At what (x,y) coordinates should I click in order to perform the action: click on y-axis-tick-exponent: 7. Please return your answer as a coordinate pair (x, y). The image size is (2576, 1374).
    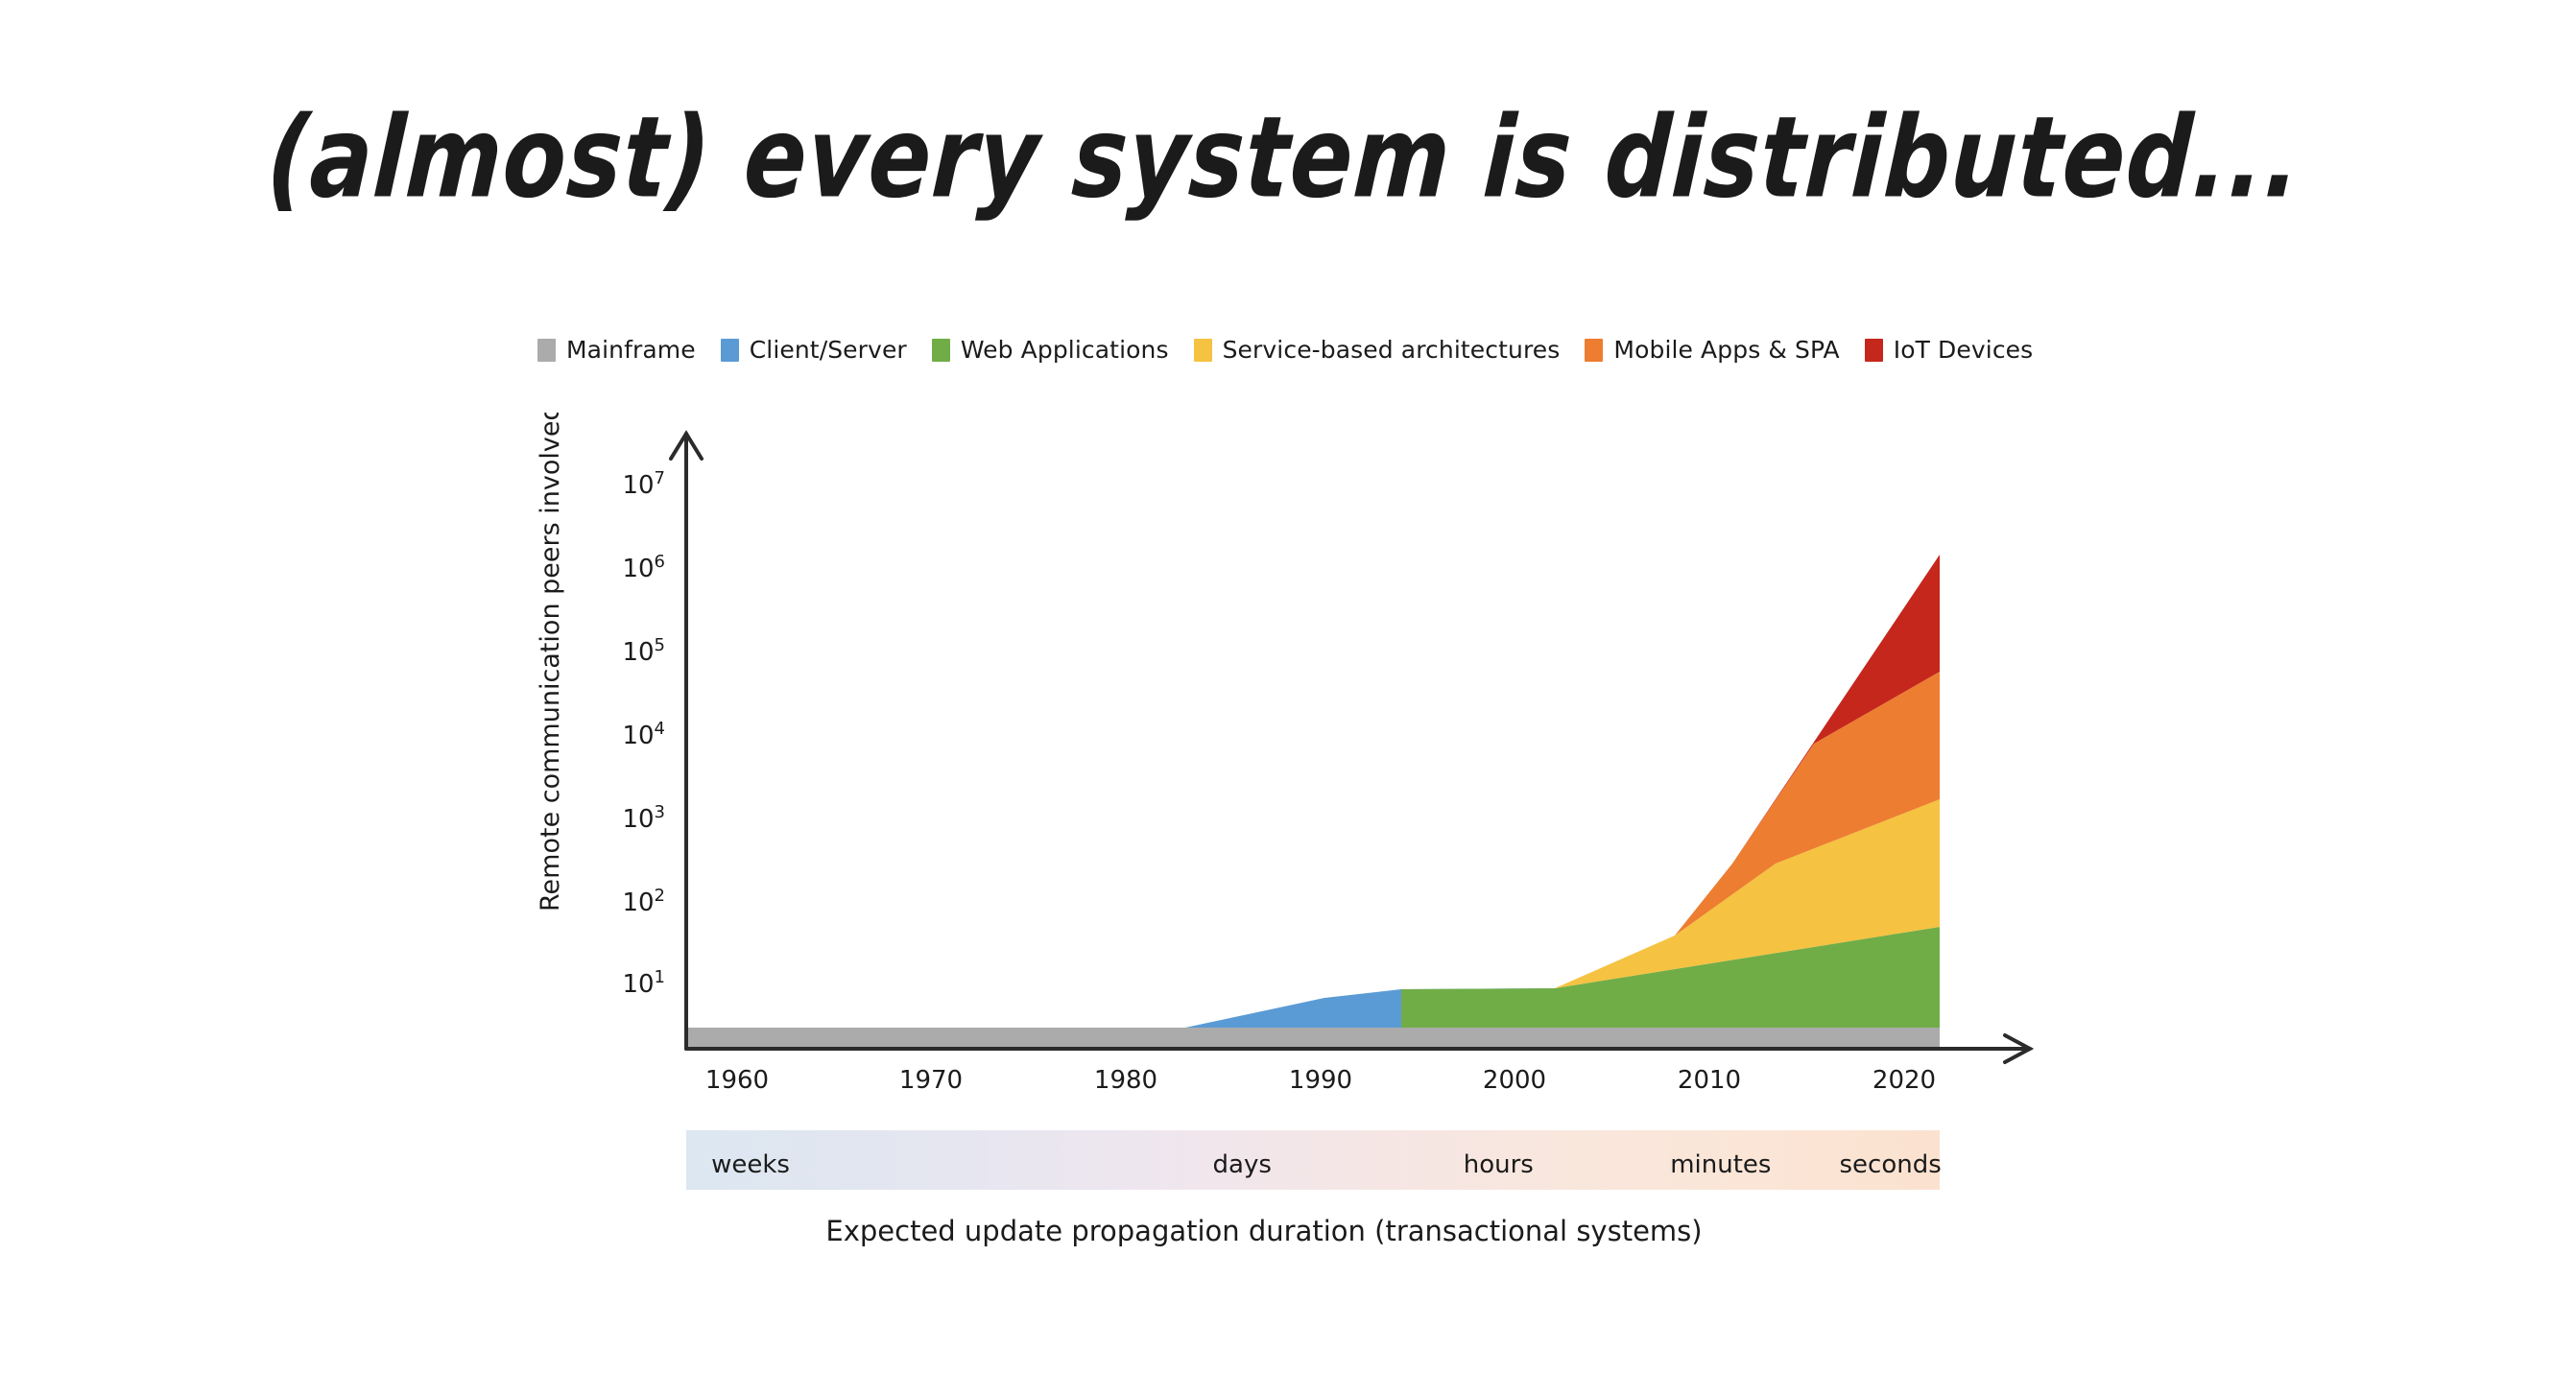
    Looking at the image, I should click on (660, 478).